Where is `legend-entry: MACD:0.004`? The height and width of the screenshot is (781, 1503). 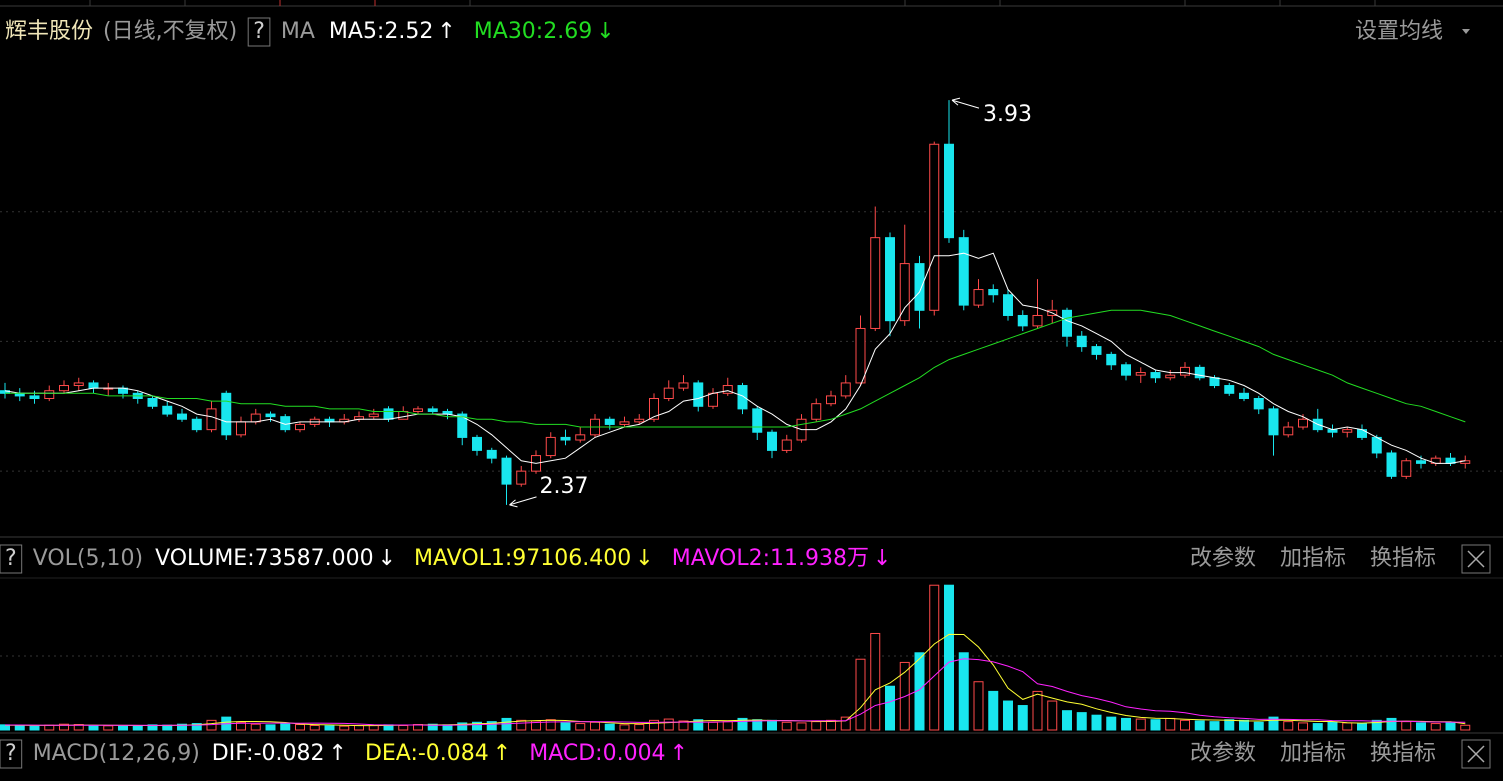
legend-entry: MACD:0.004 is located at coordinates (597, 753).